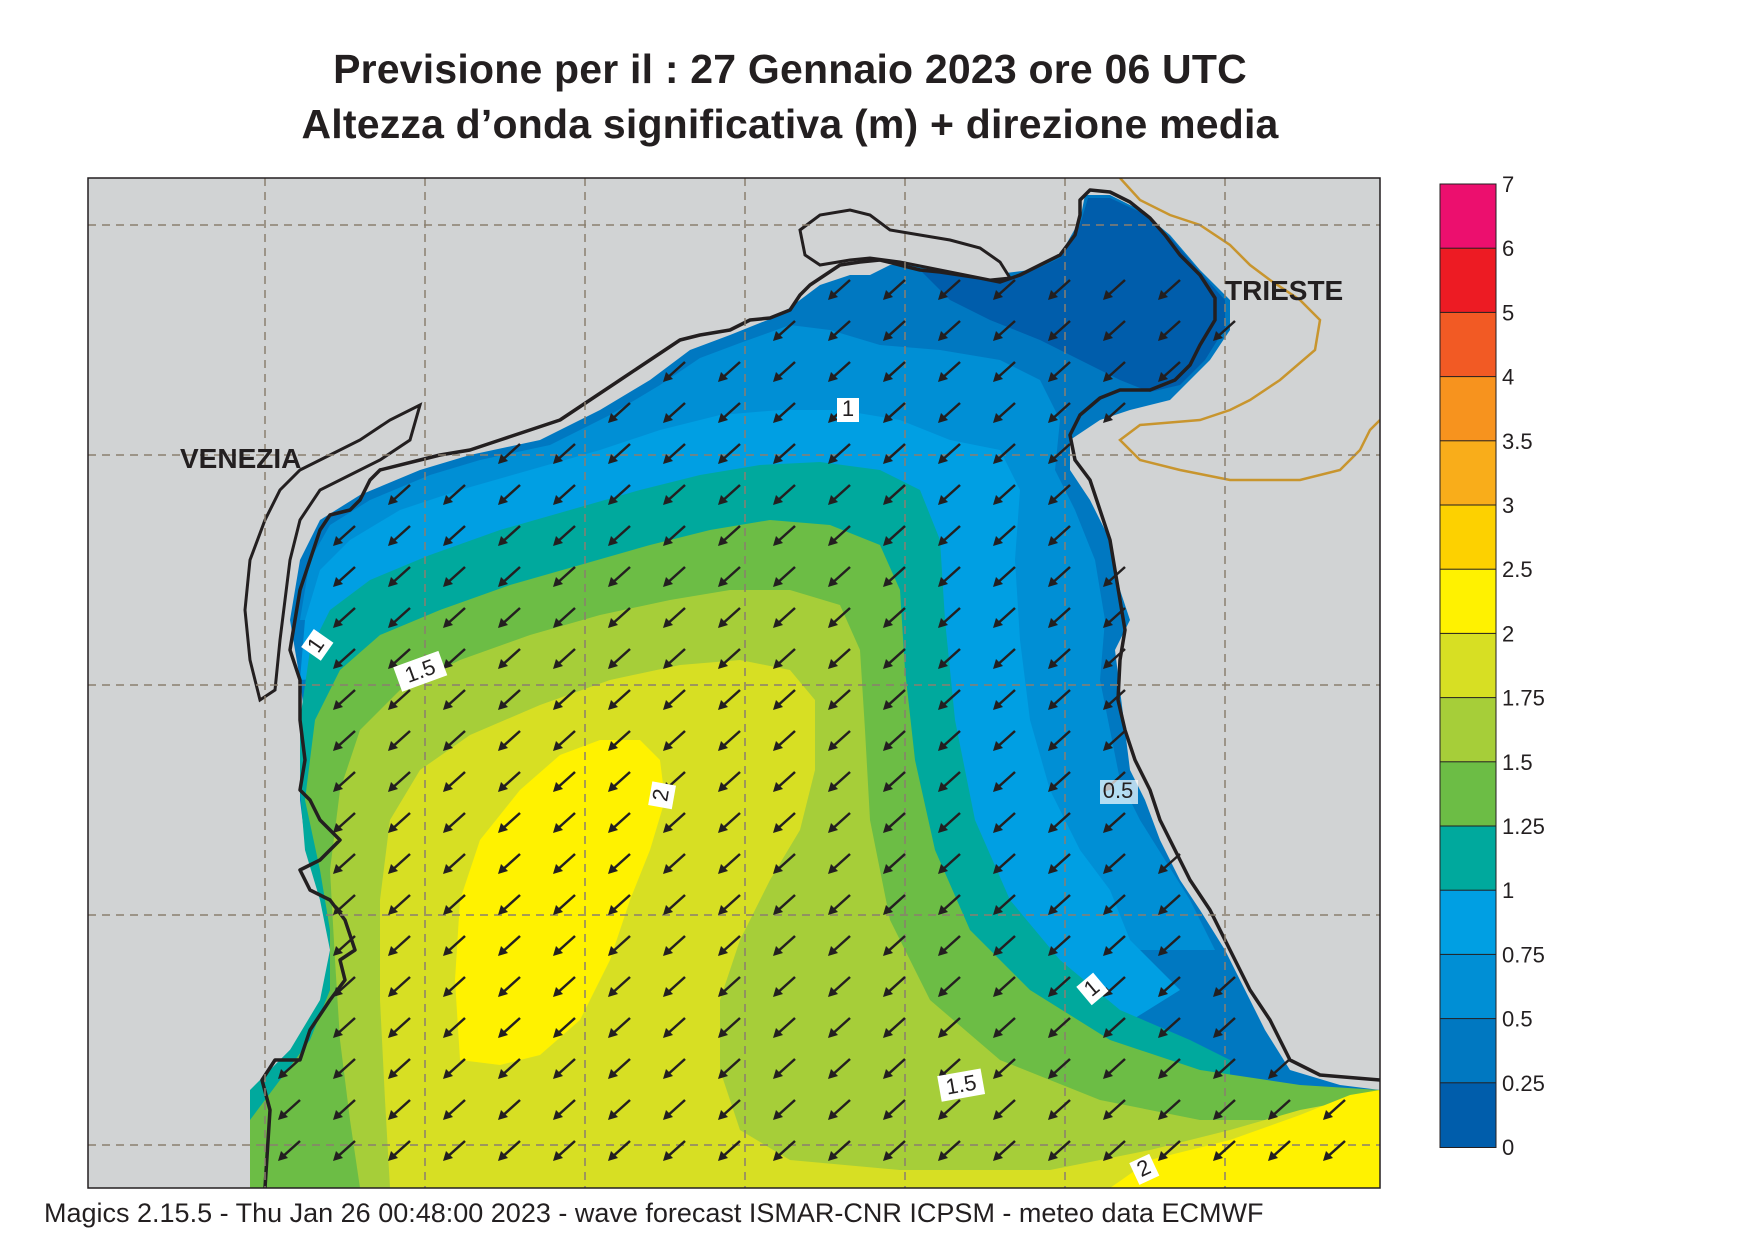  I want to click on city-label-trieste: TRIESTE, so click(1284, 290).